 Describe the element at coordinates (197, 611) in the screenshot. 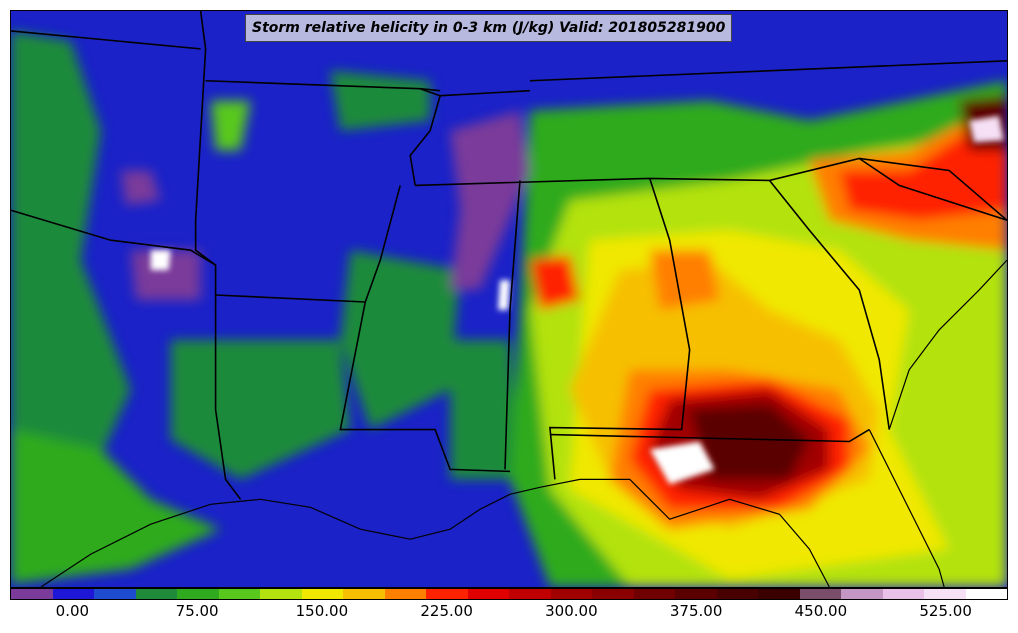

I see `colorbar-tick-label: 75.00` at that location.